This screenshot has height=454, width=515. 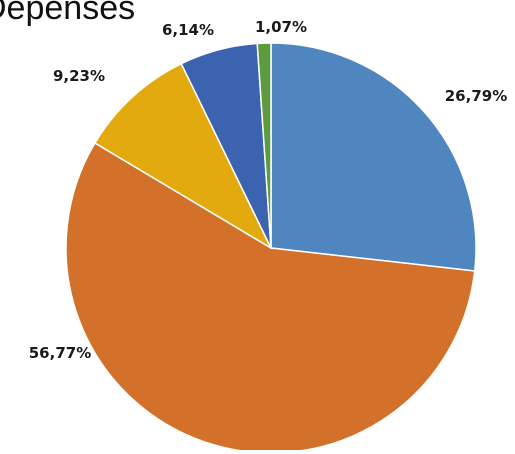 I want to click on data-label-slice-1: 26,79%, so click(x=476, y=96).